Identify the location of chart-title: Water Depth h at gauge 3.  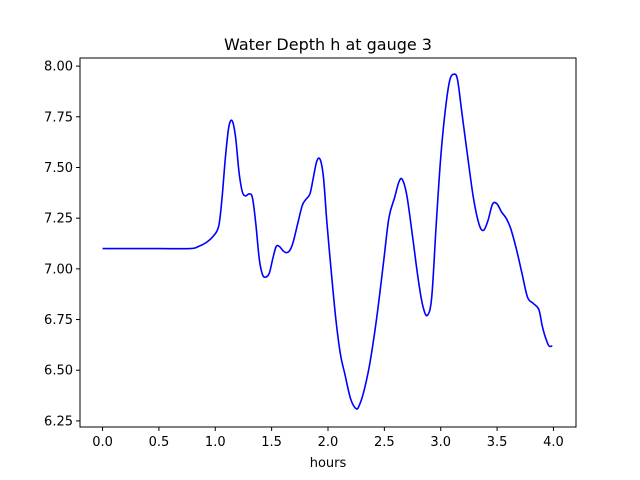
(328, 44).